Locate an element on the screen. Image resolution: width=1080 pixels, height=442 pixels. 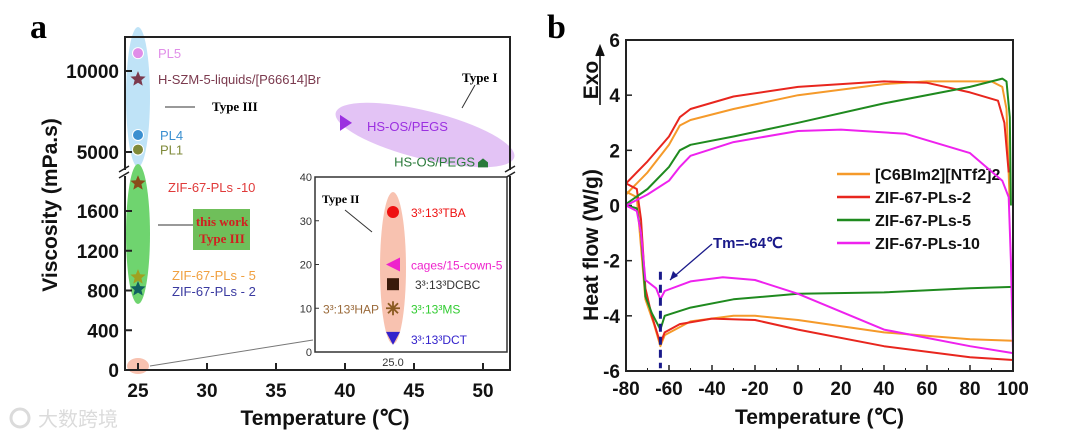
y-tick-label-b: -4 is located at coordinates (611, 317).